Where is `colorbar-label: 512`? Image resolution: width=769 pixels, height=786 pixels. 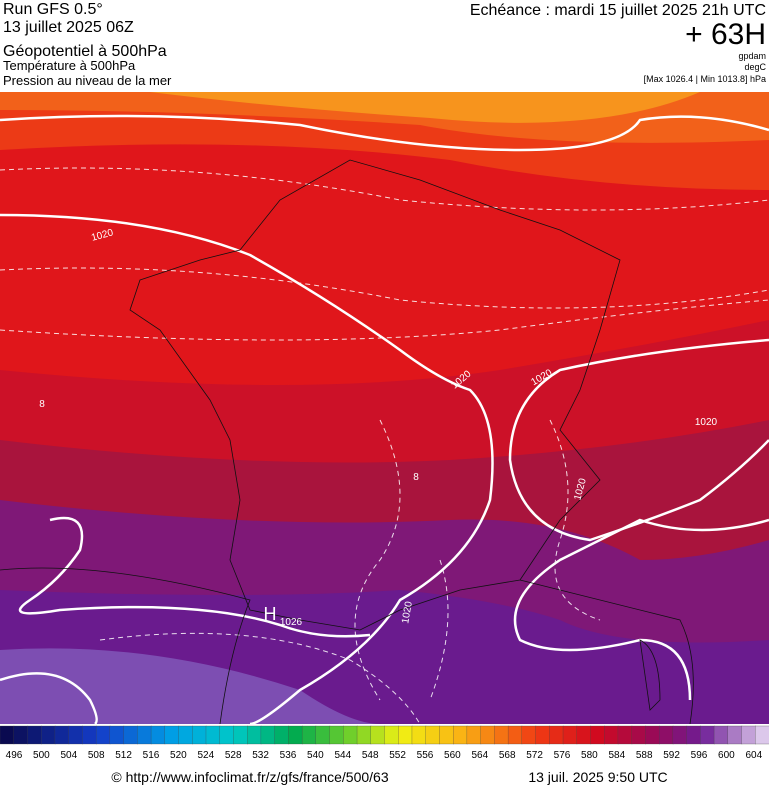 colorbar-label: 512 is located at coordinates (123, 755).